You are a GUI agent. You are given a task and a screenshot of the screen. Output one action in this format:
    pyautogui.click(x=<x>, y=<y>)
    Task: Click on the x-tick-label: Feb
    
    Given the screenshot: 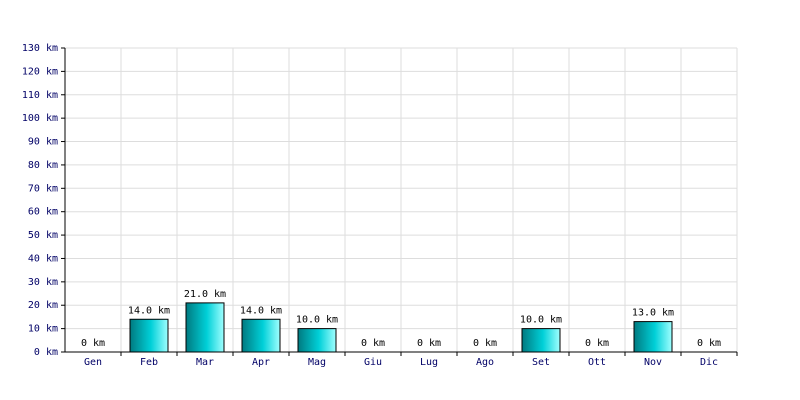 What is the action you would take?
    pyautogui.click(x=149, y=362)
    